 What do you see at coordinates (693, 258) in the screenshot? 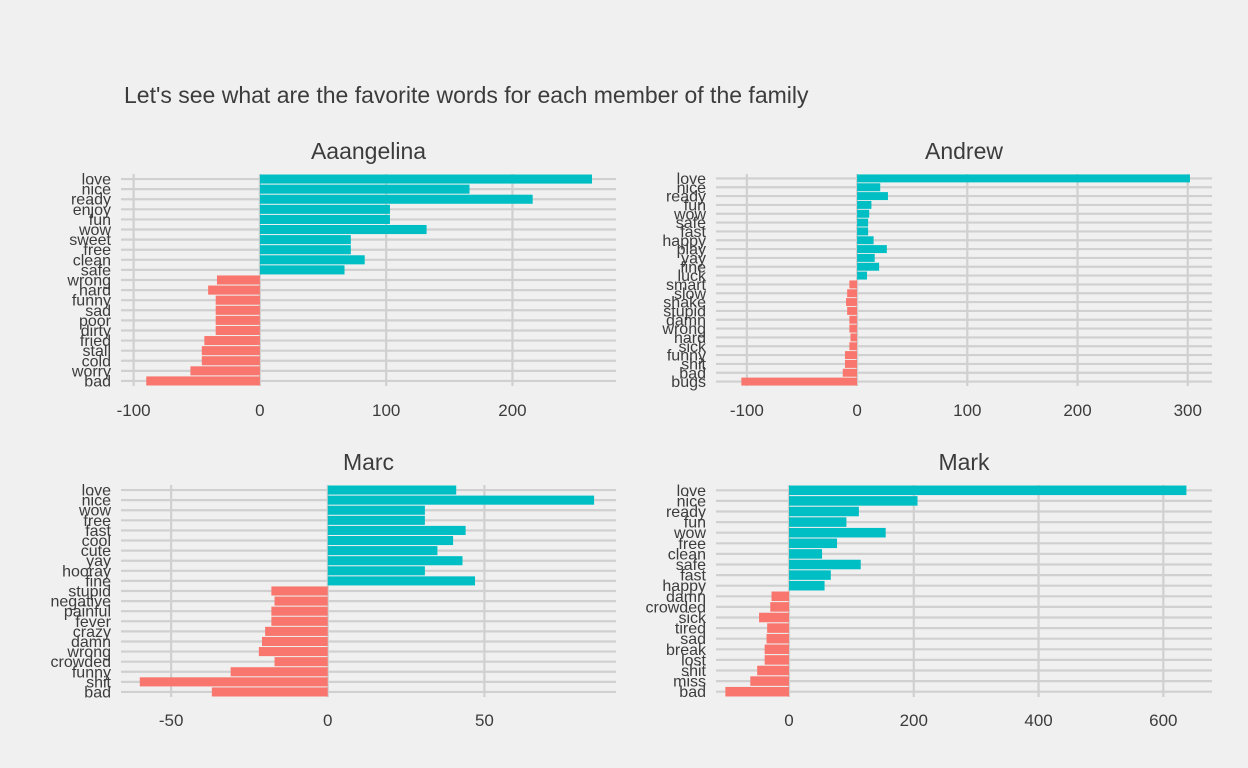
I see `category-label: yay` at bounding box center [693, 258].